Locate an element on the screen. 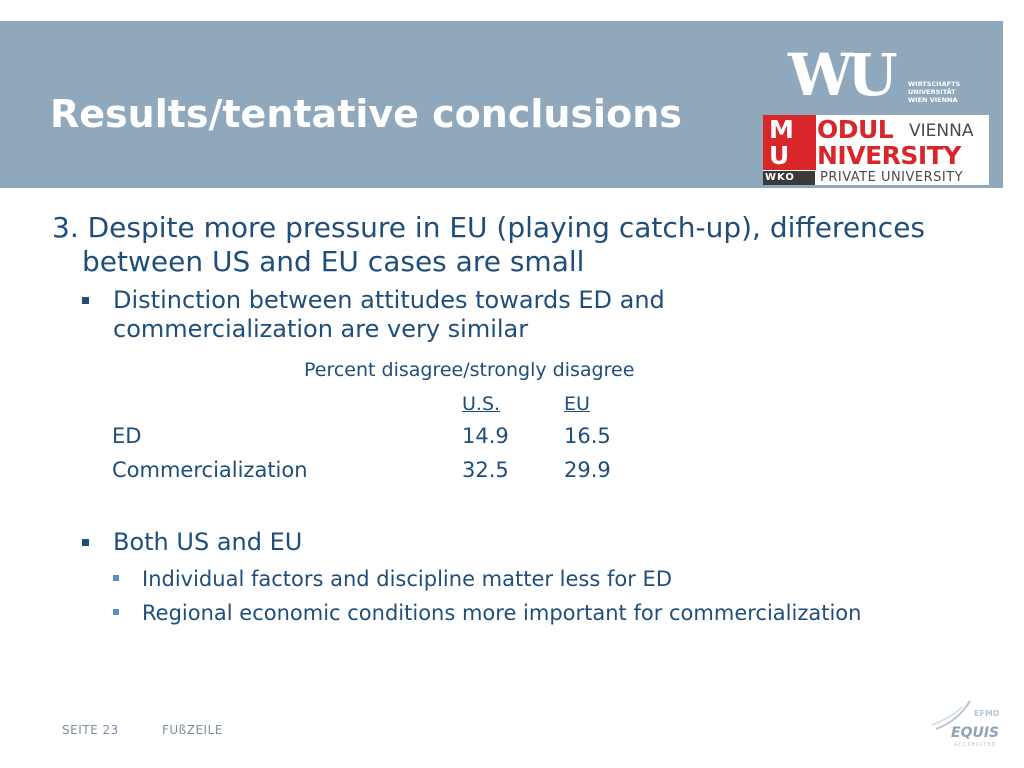 The width and height of the screenshot is (1024, 768). modul-logo-bottom: WKO PRIVATE UNIVERSITY is located at coordinates (876, 177).